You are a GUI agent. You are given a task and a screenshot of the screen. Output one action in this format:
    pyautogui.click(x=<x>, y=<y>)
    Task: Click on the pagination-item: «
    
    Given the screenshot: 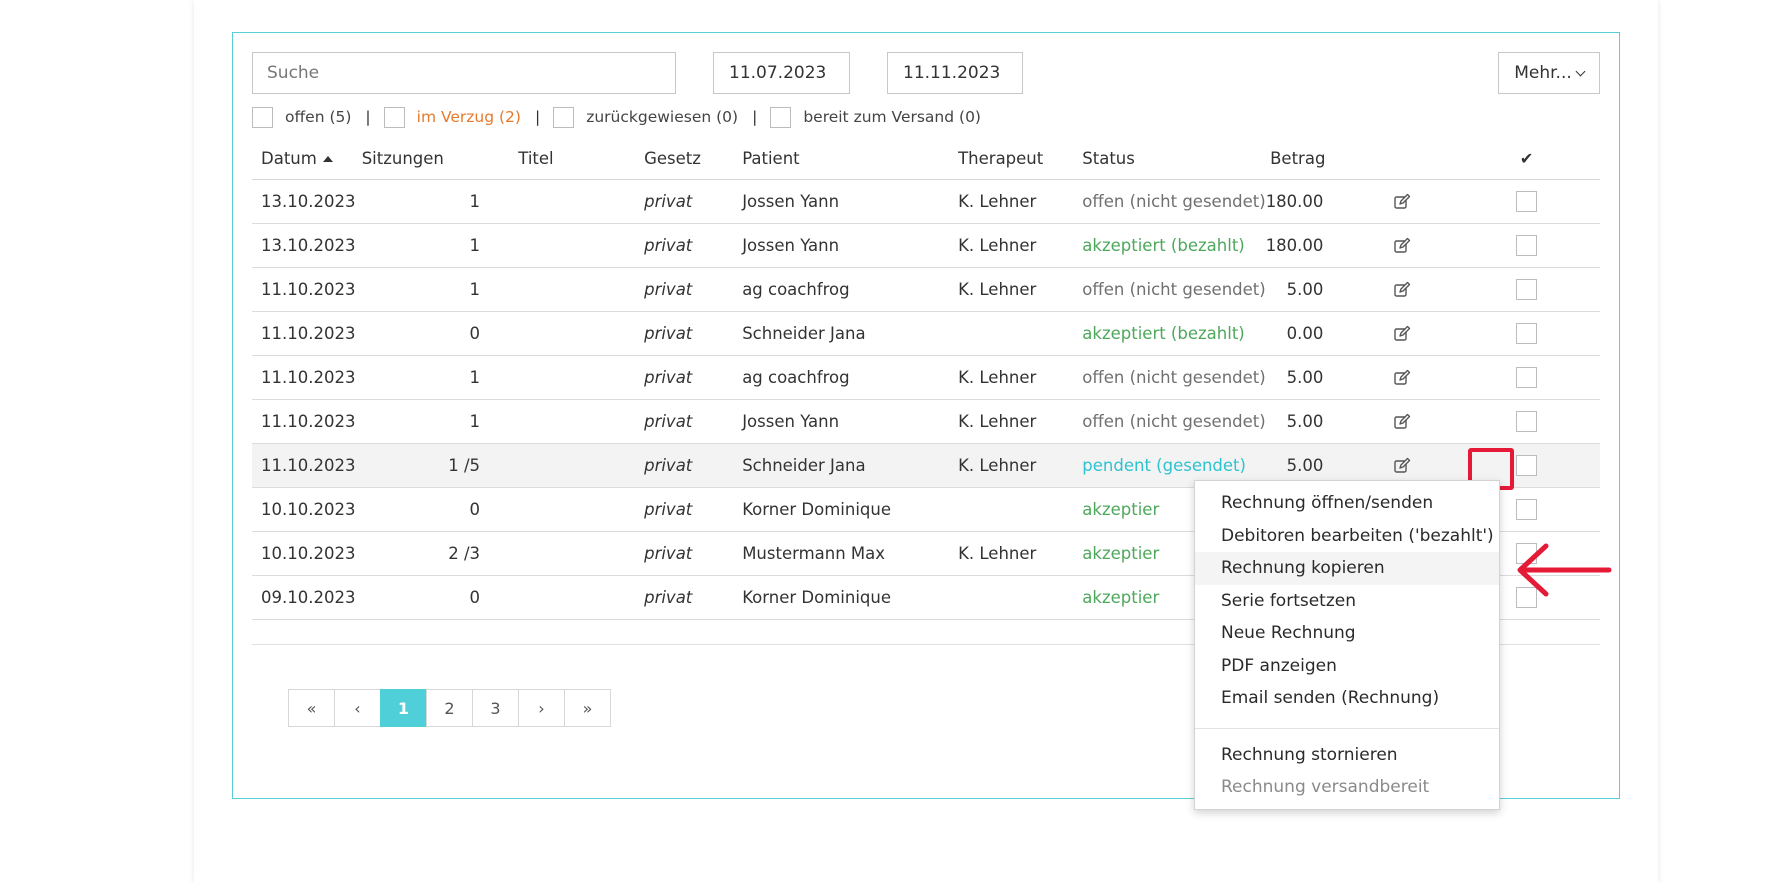 What is the action you would take?
    pyautogui.click(x=311, y=708)
    